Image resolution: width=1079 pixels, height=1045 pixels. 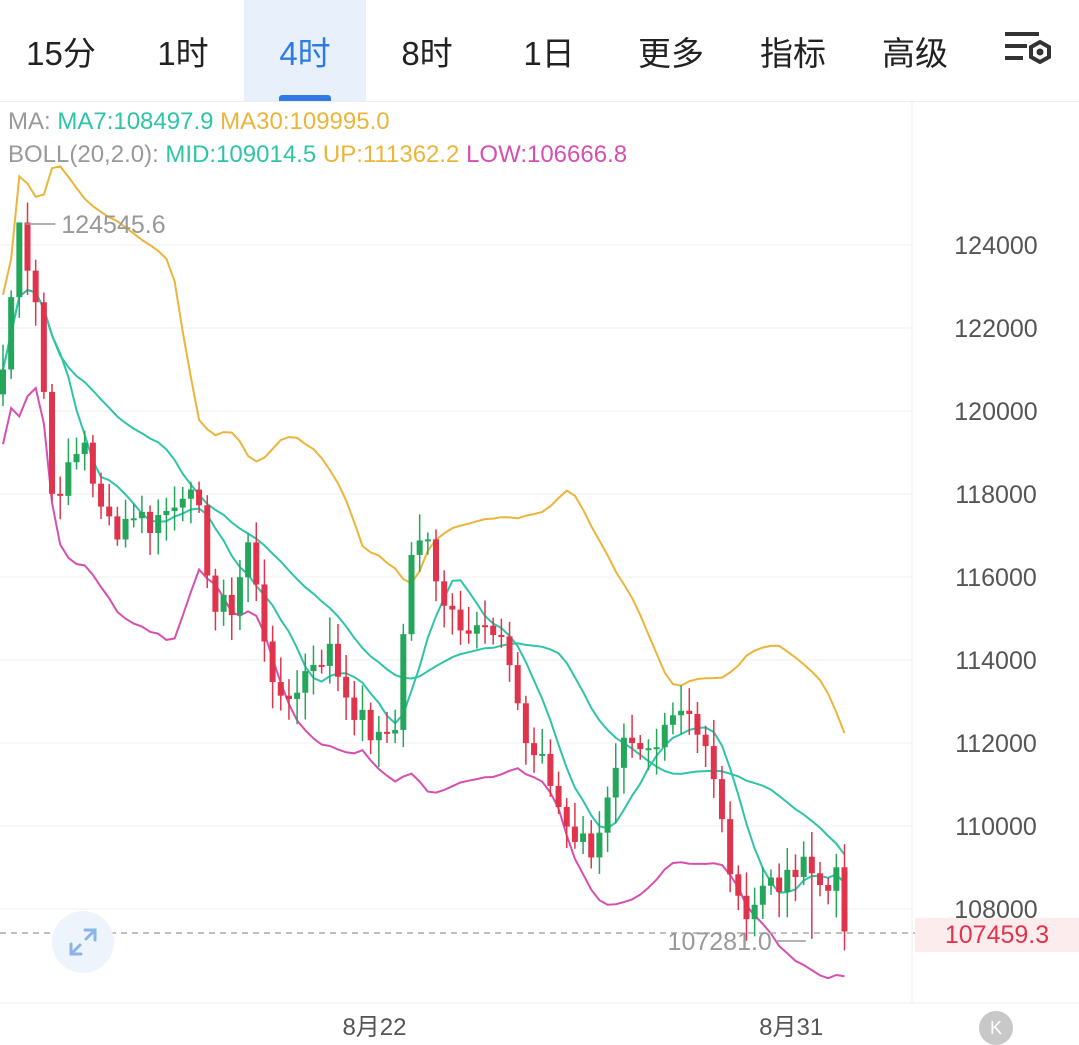 I want to click on y-tick-label: 118000, so click(x=996, y=495).